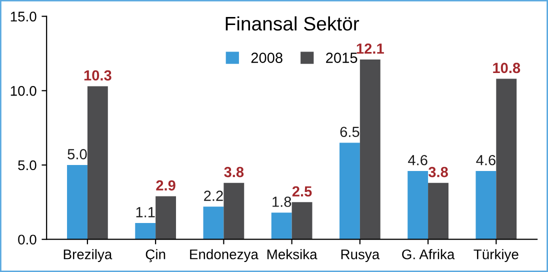 This screenshot has width=548, height=272. What do you see at coordinates (213, 195) in the screenshot?
I see `data-label: 2.2` at bounding box center [213, 195].